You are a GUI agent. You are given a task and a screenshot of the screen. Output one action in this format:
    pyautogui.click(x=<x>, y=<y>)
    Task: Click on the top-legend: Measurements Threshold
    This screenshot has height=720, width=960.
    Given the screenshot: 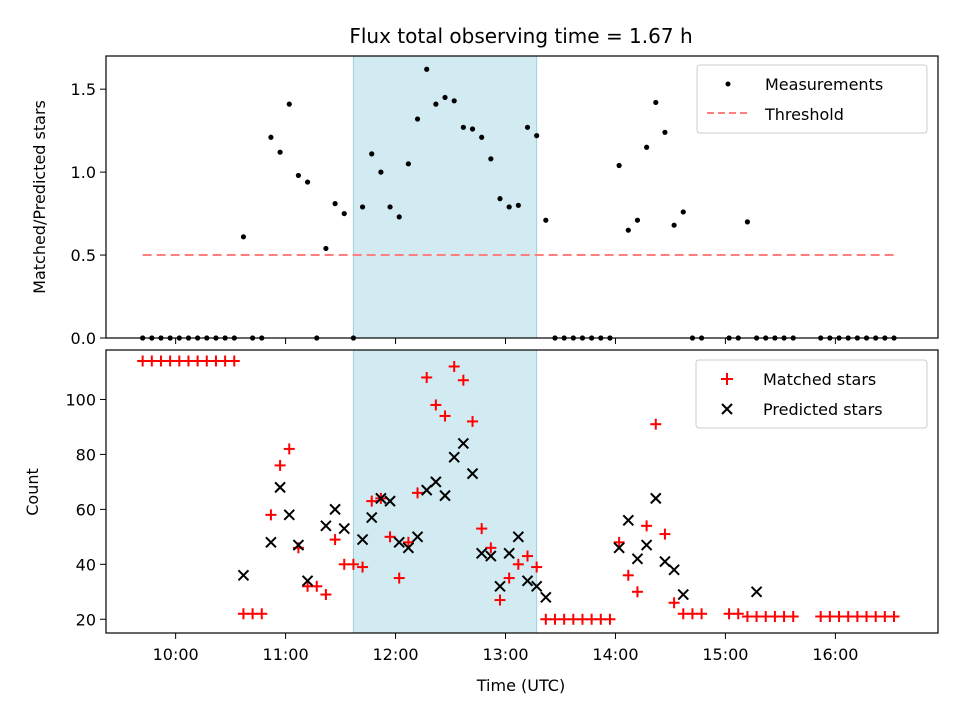 What is the action you would take?
    pyautogui.click(x=812, y=99)
    